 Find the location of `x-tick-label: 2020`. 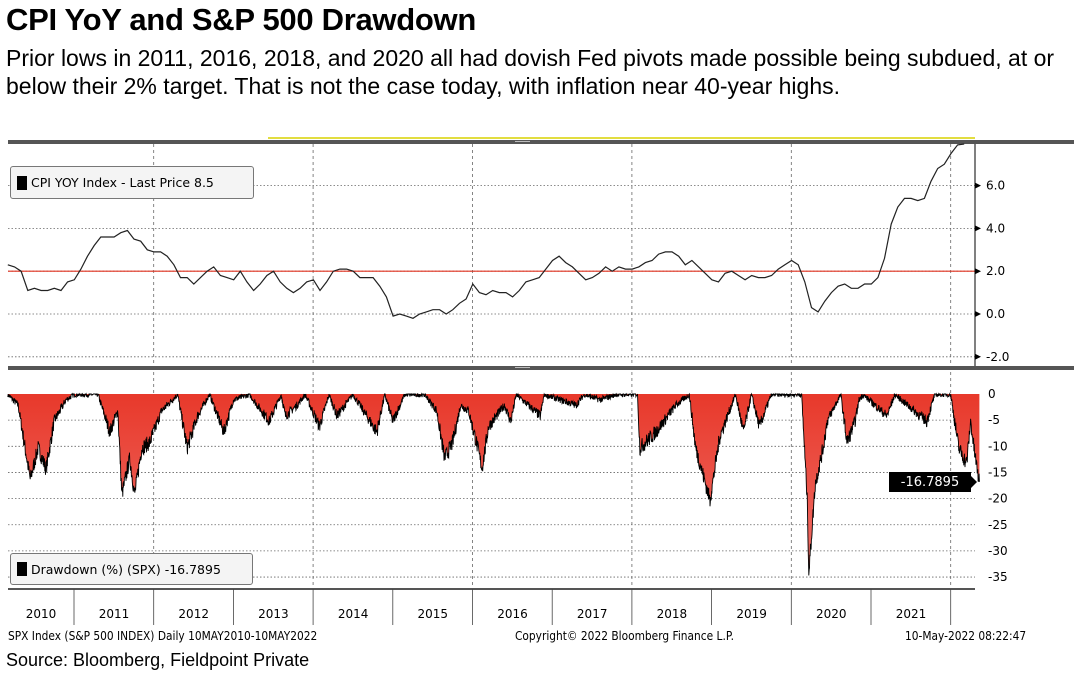

x-tick-label: 2020 is located at coordinates (831, 614).